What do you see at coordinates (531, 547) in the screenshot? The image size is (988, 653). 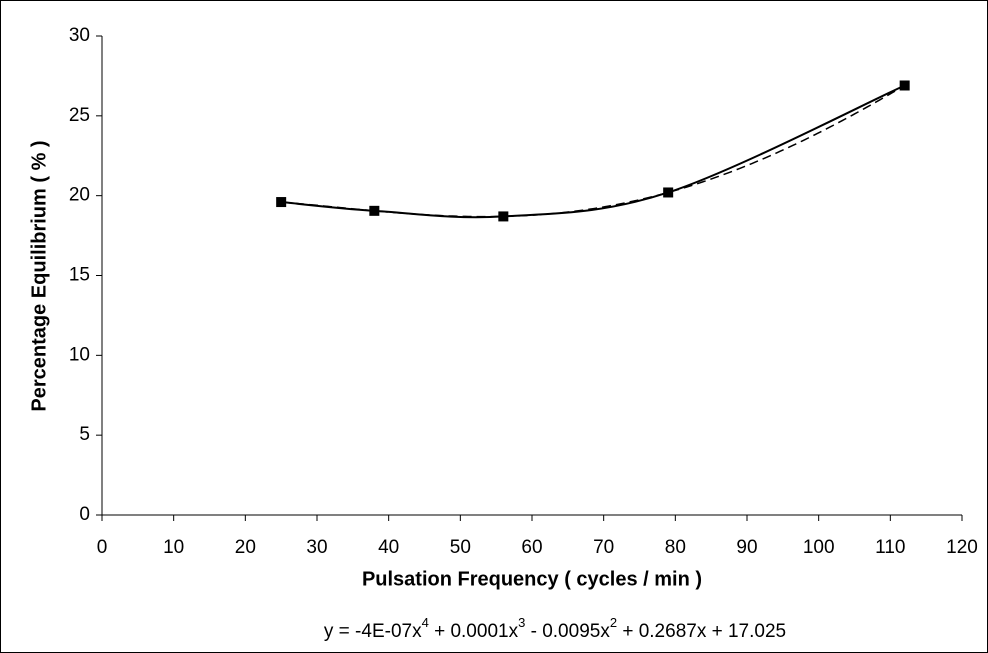 I see `x-tick-label: 60` at bounding box center [531, 547].